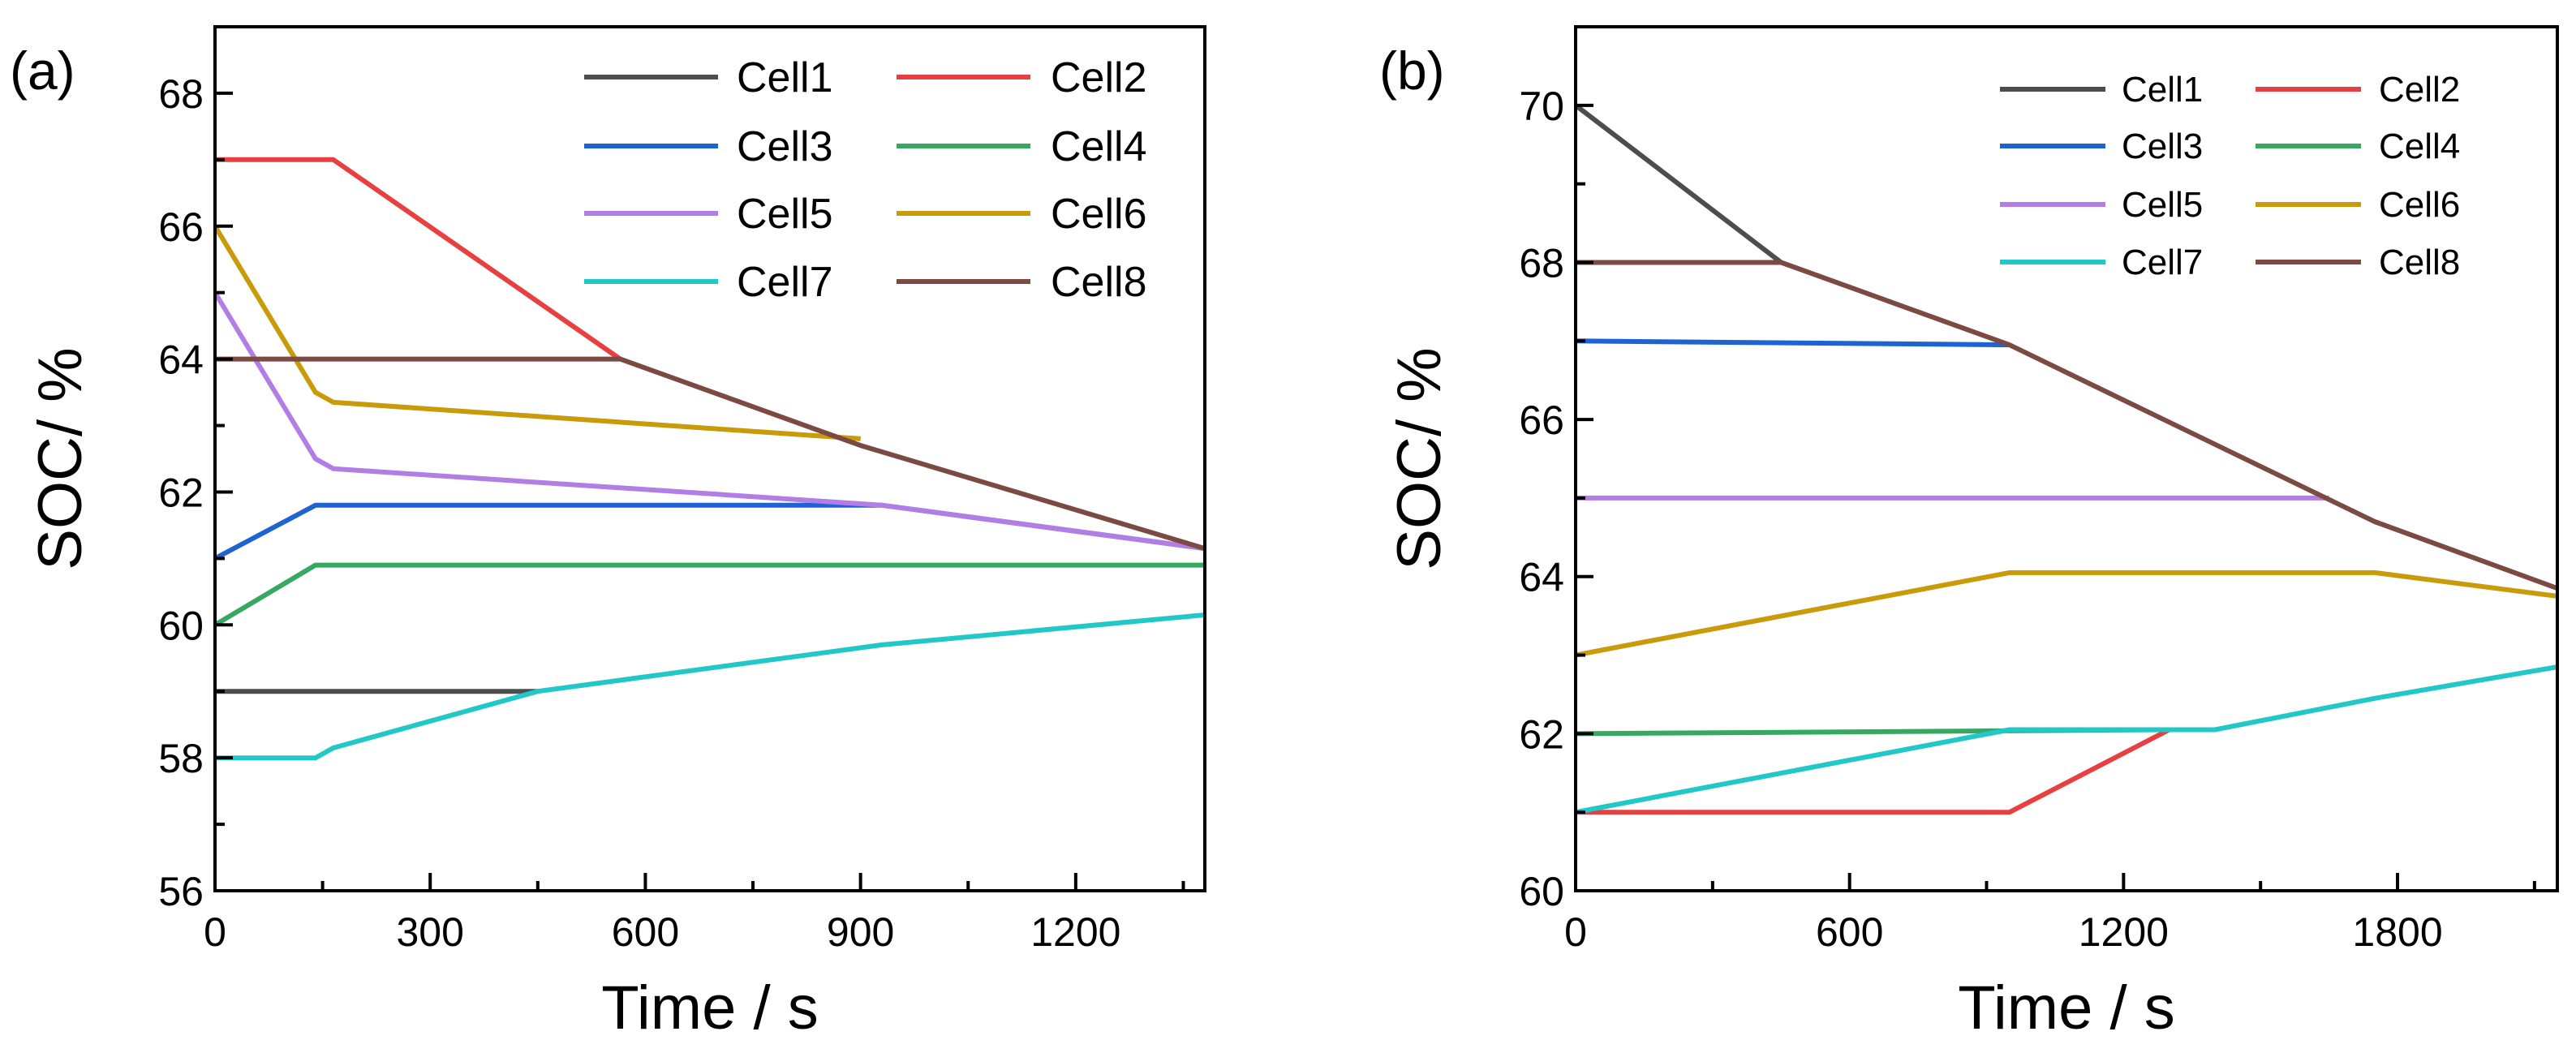  Describe the element at coordinates (1679, 184) in the screenshot. I see `series-line-cell1` at that location.